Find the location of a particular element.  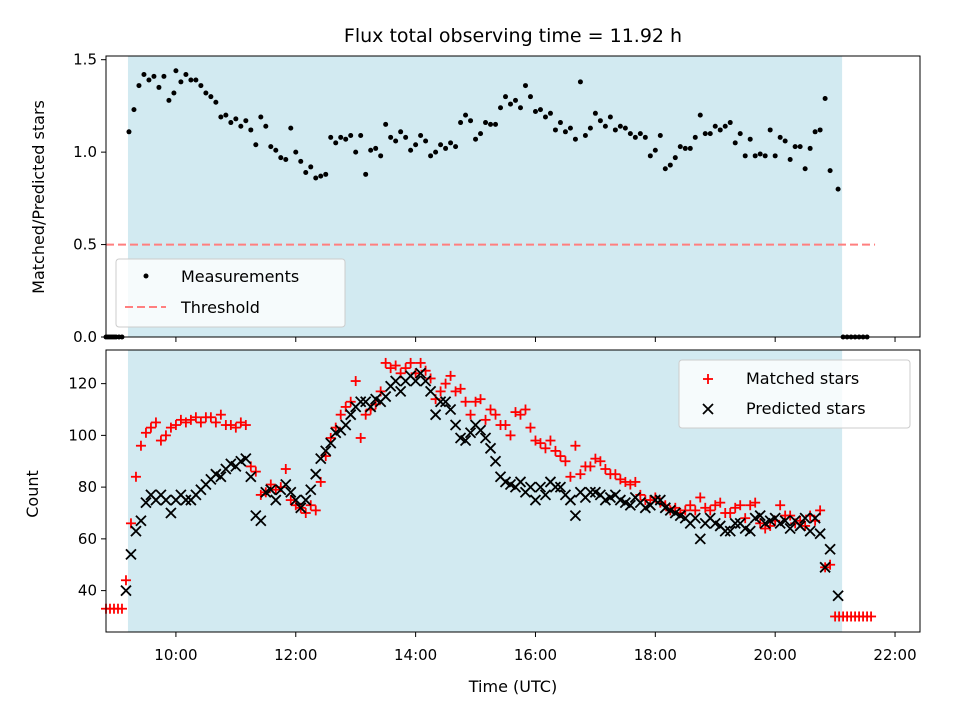

bottom-legend: Matched stars Predicted stars is located at coordinates (794, 394).